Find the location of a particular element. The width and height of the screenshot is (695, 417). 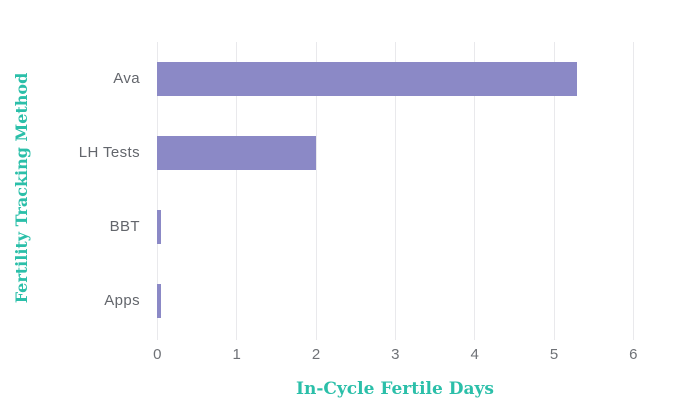

category-label: BBT is located at coordinates (124, 226).